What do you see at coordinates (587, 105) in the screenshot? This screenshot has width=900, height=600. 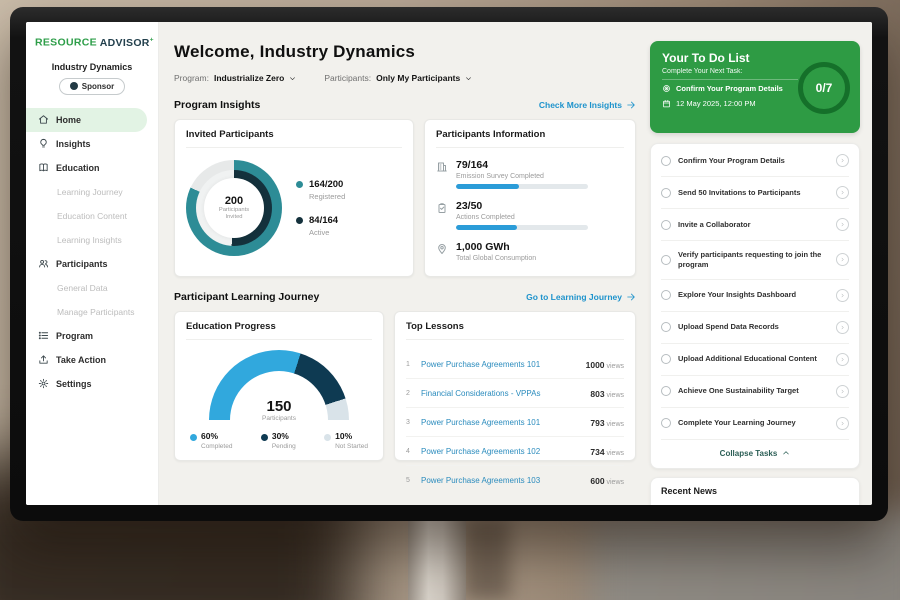 I see `check-more-insights-link: Check More Insights` at bounding box center [587, 105].